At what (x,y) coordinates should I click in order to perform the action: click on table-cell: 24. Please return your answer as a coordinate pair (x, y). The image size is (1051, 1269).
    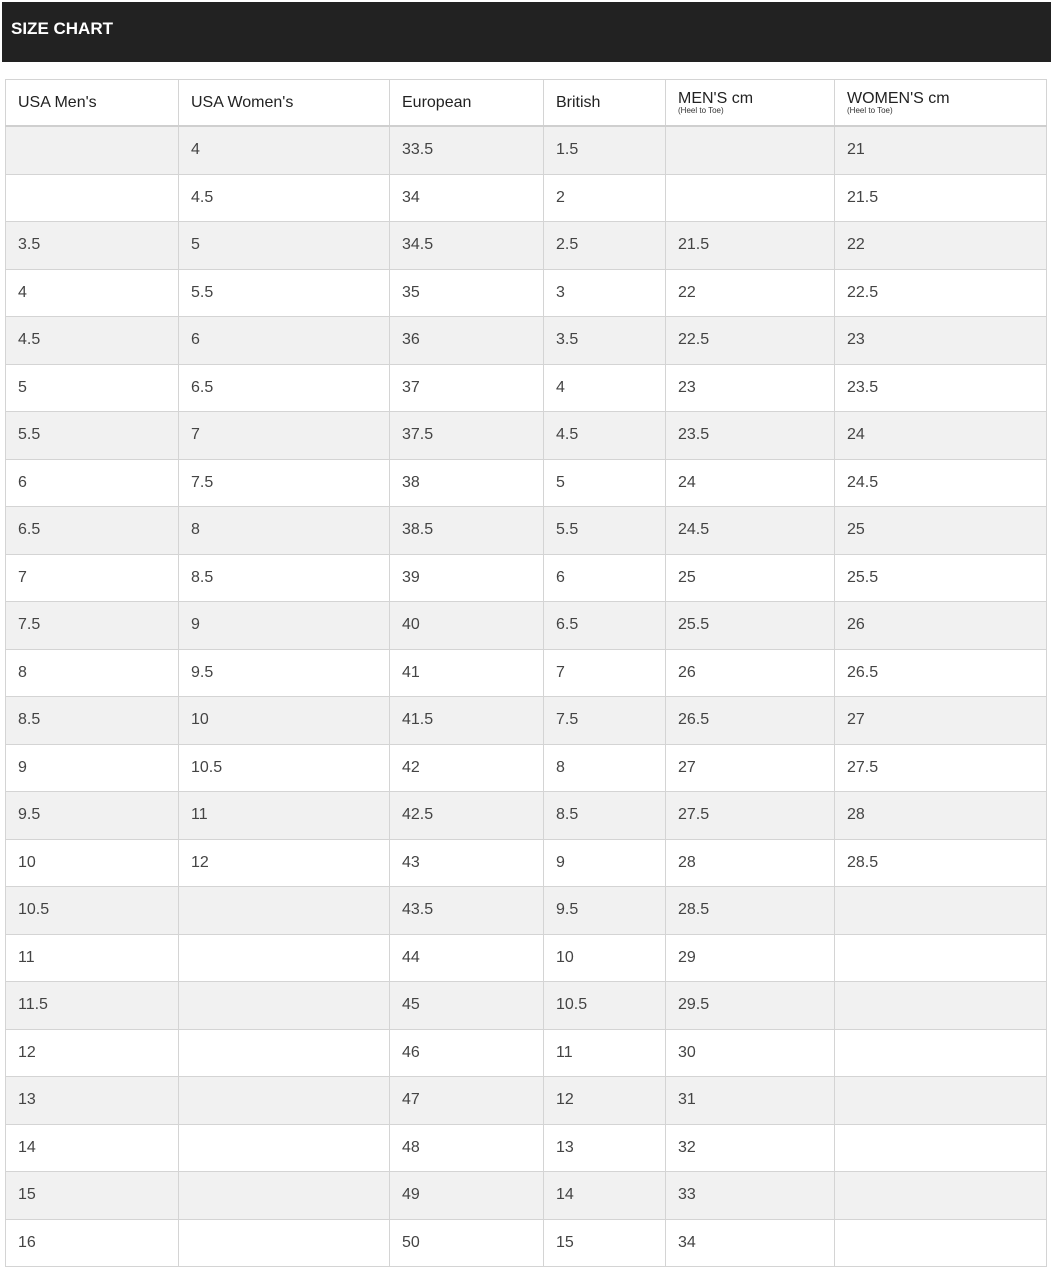
    Looking at the image, I should click on (940, 435).